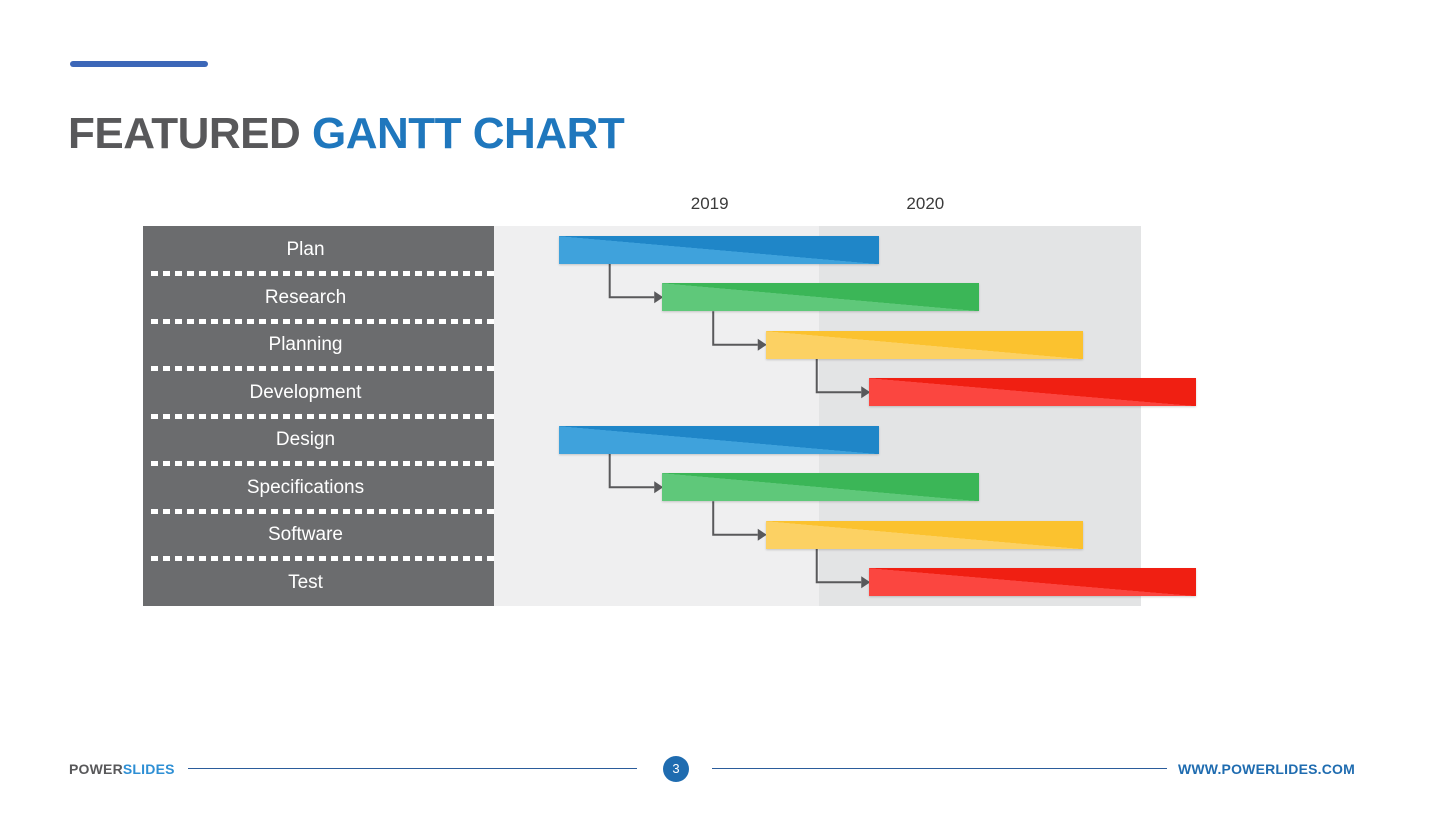 This screenshot has width=1451, height=813. What do you see at coordinates (468, 134) in the screenshot?
I see `page-title-part-2: GANTT CHART` at bounding box center [468, 134].